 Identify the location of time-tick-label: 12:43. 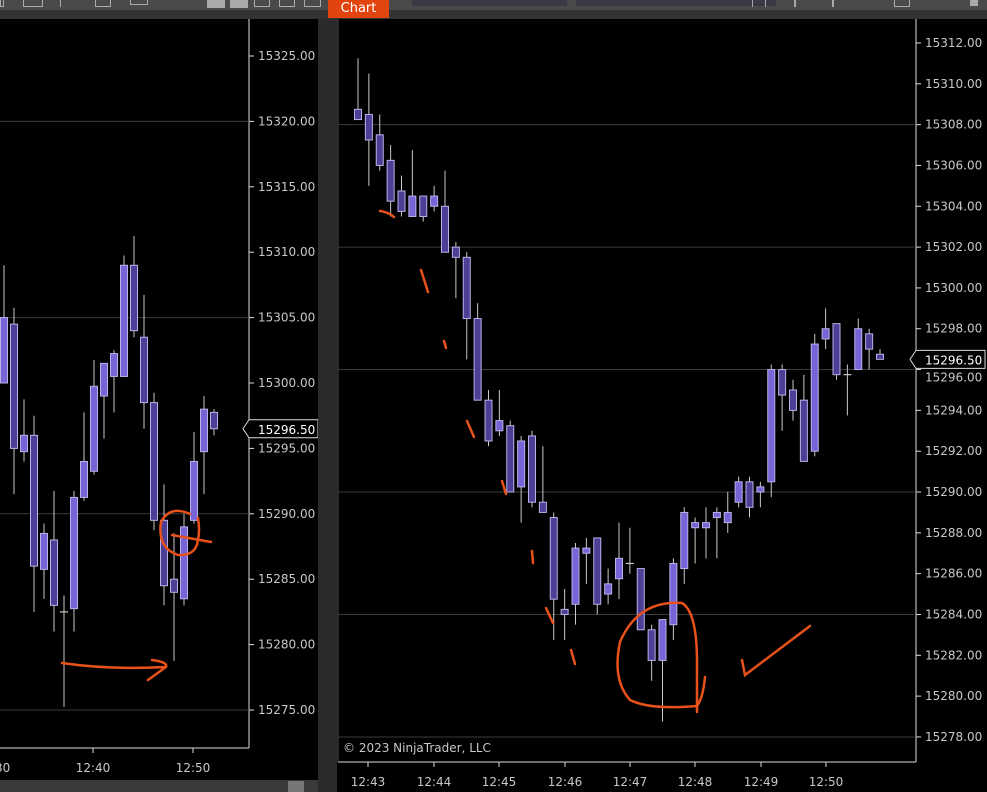
(368, 782).